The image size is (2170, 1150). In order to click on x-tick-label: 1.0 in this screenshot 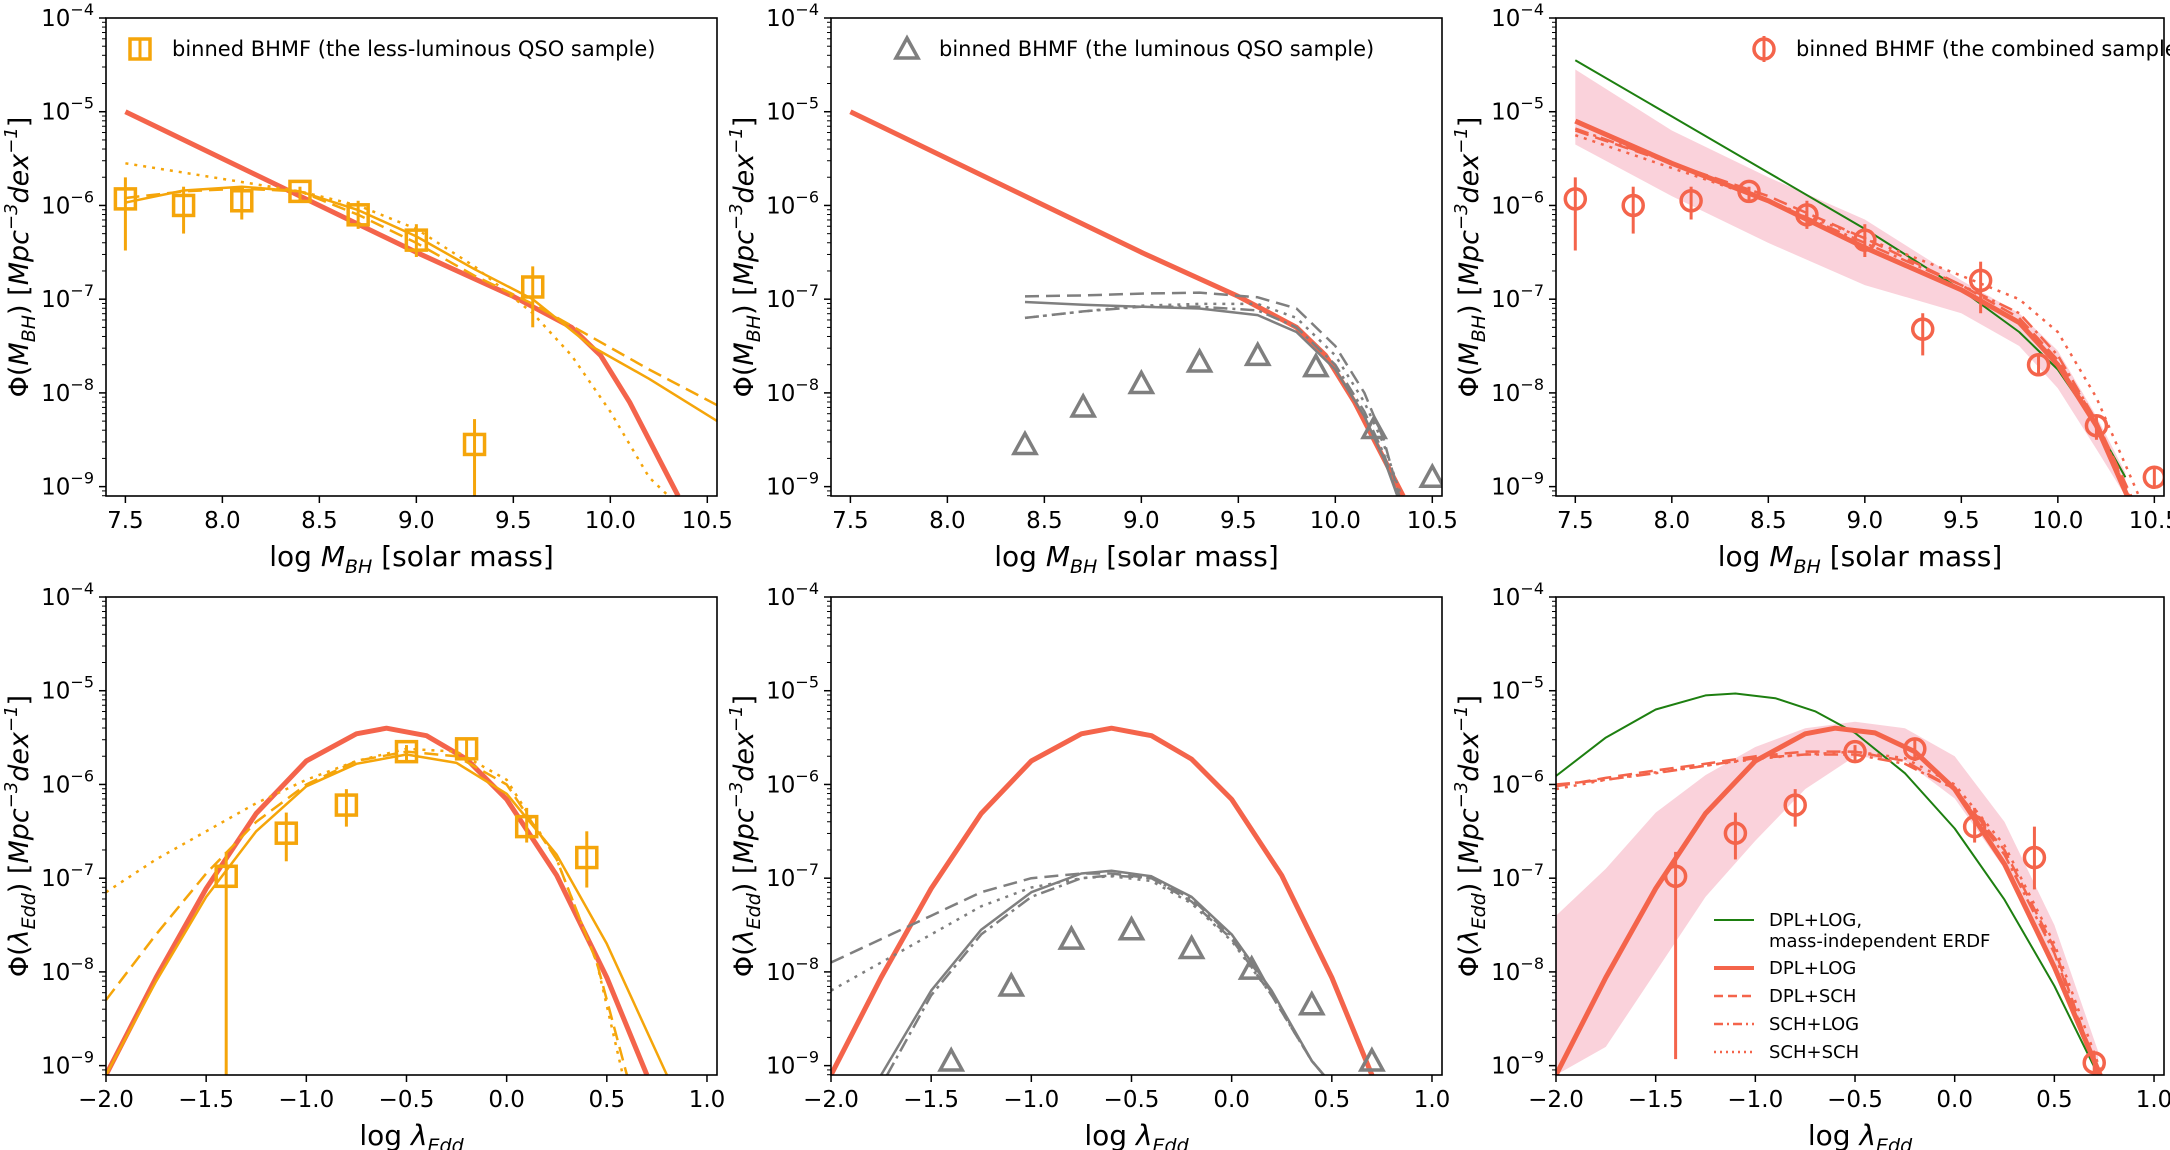, I will do `click(707, 1100)`.